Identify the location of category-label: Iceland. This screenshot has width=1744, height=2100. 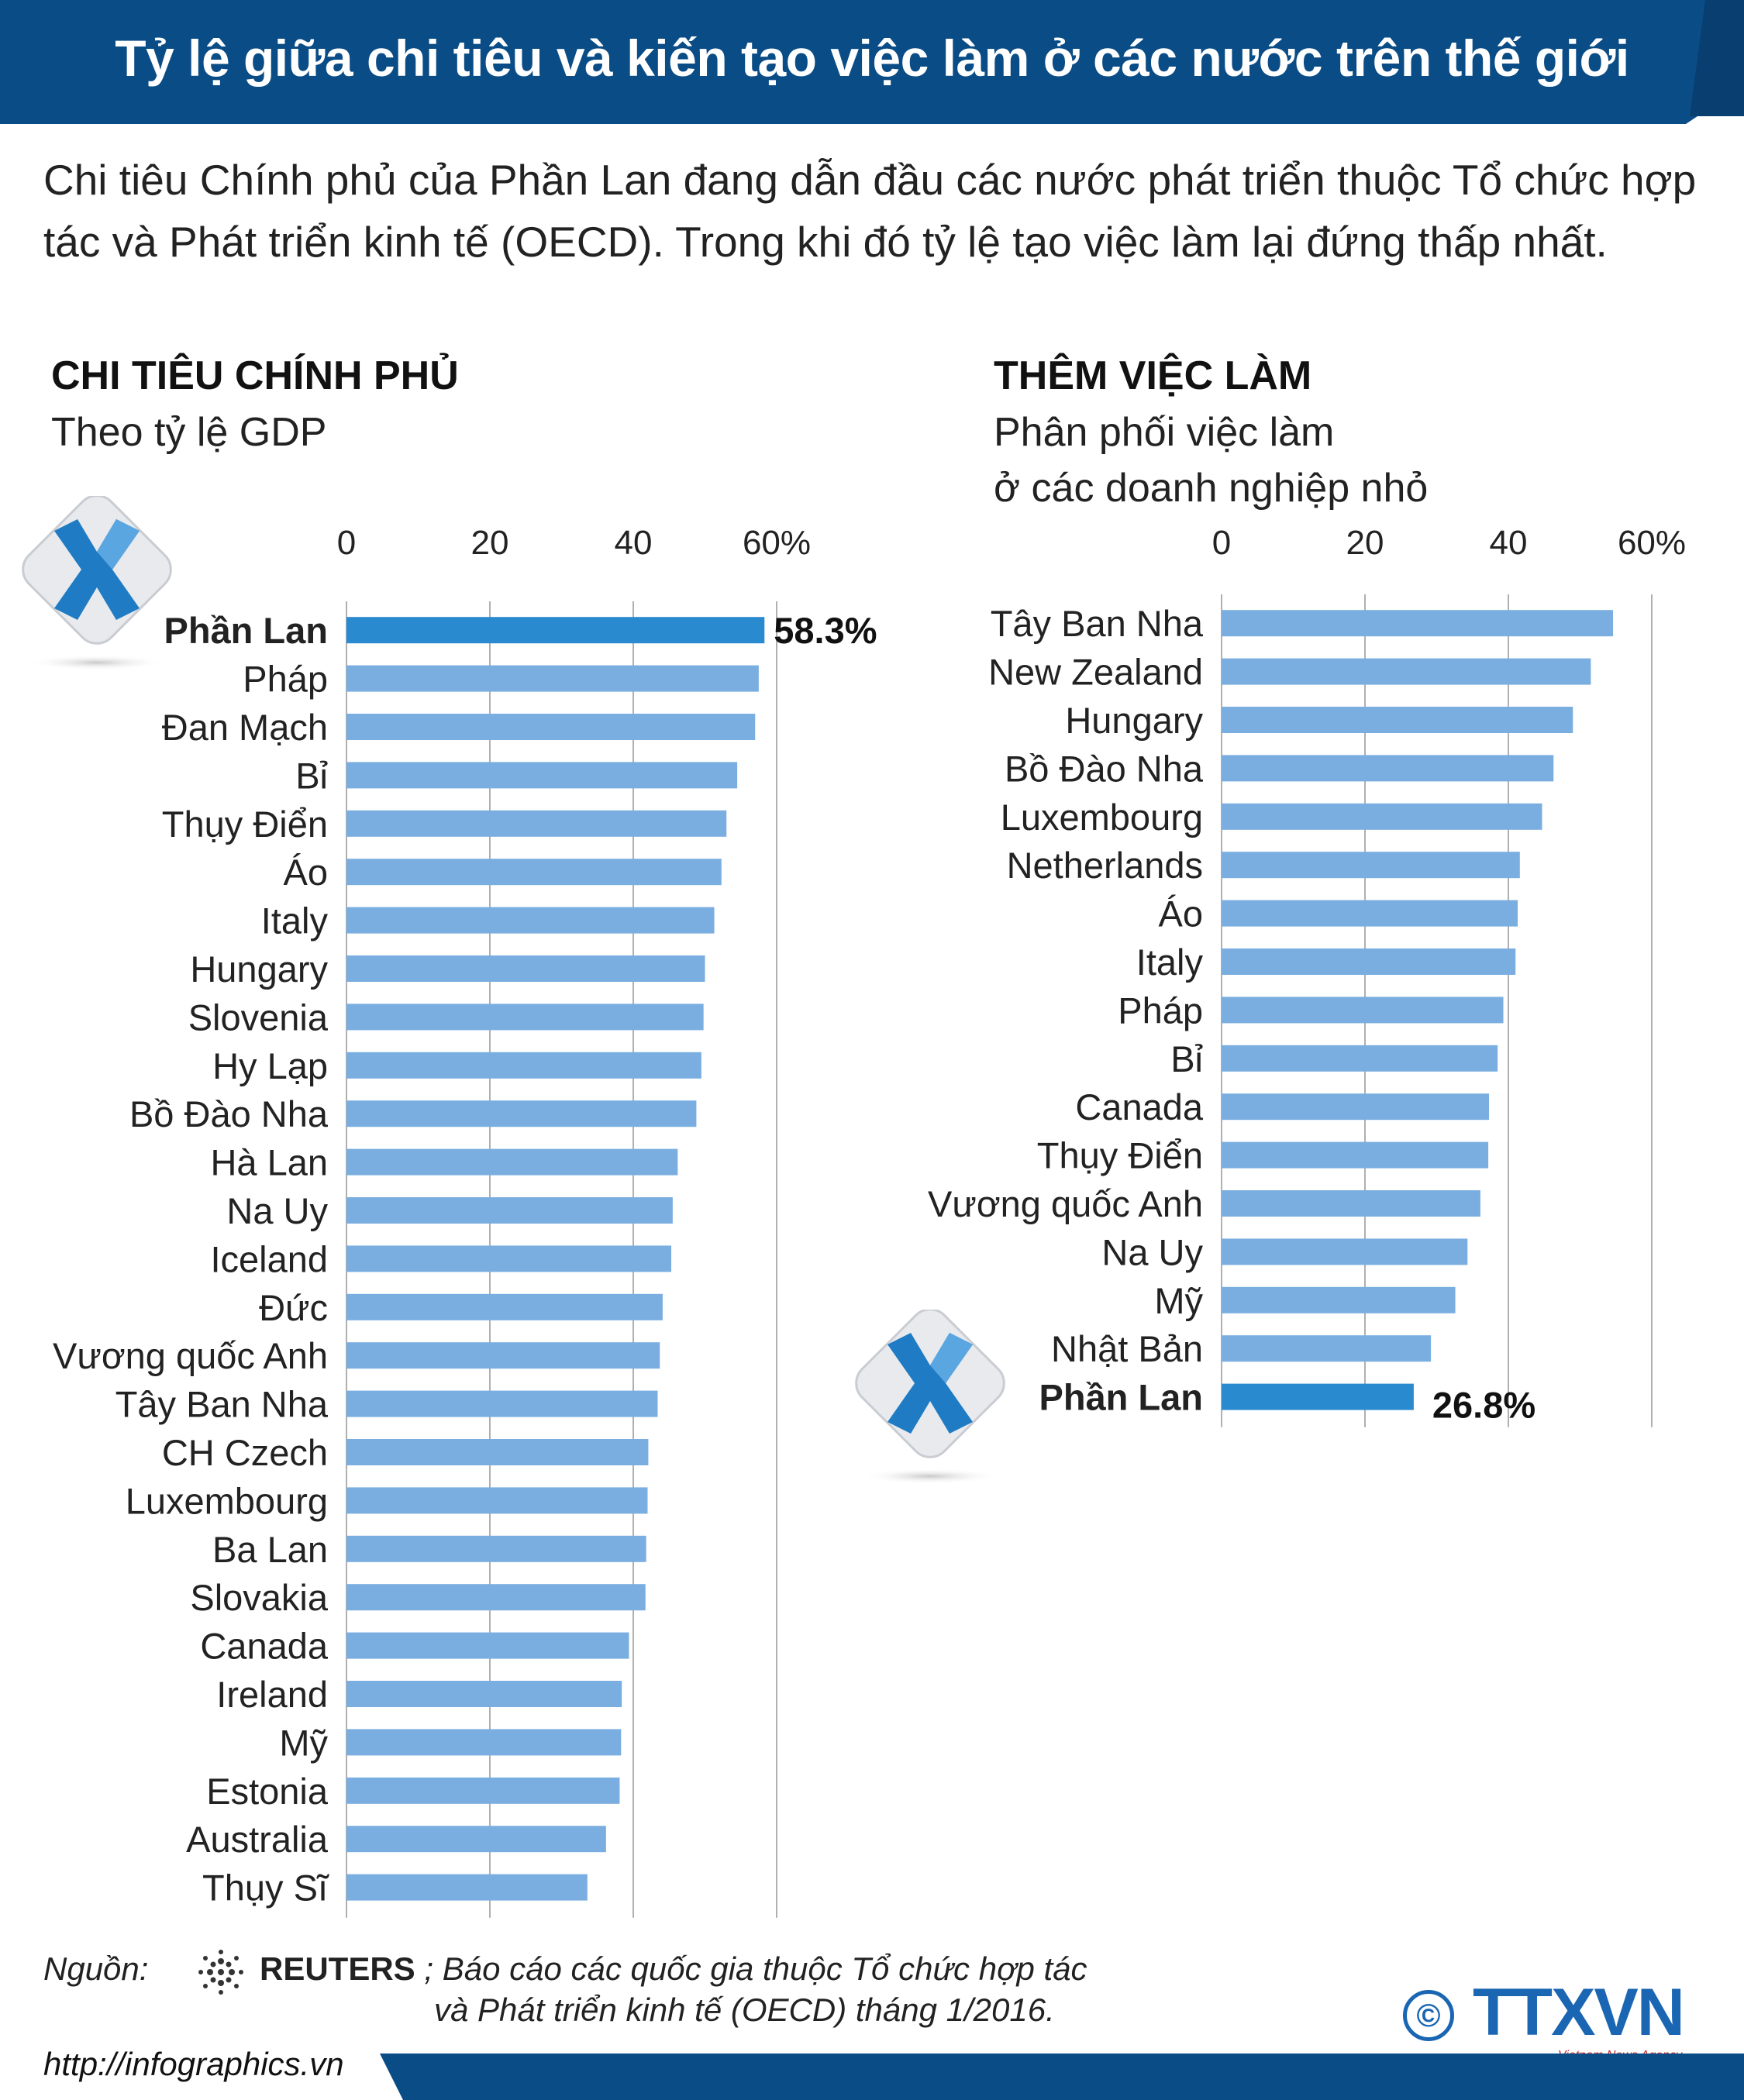
(269, 1259).